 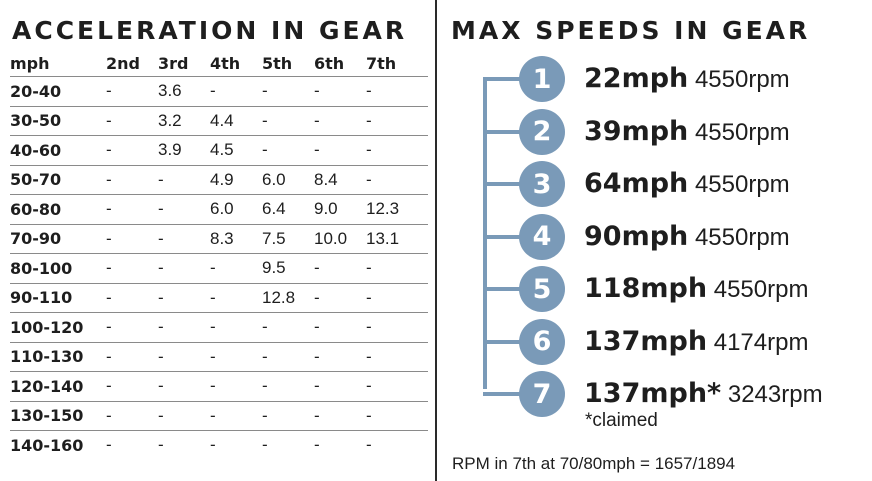 I want to click on gear-row: 7 137mph* 3243rpm, so click(x=654, y=395).